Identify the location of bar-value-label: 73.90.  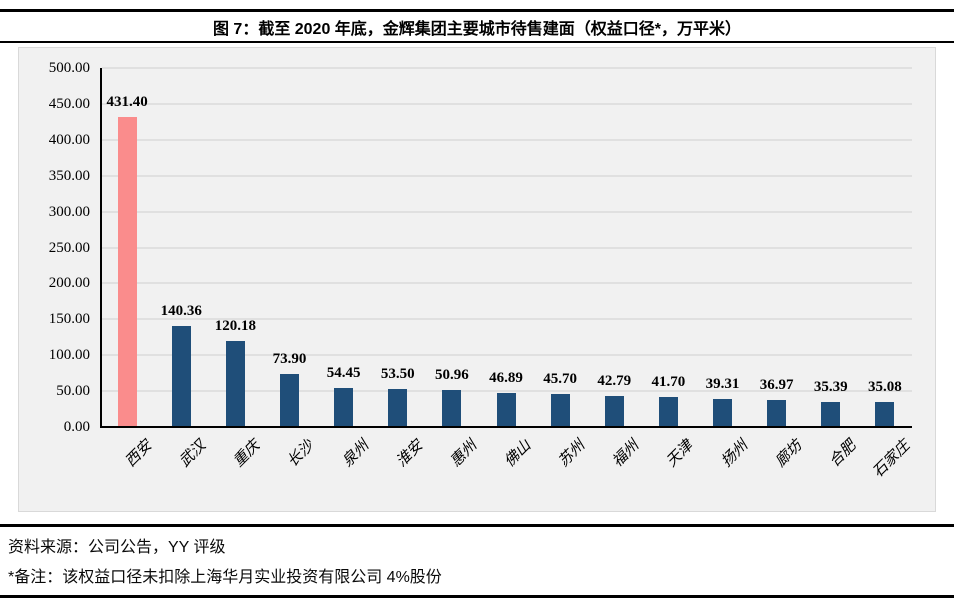
(289, 358).